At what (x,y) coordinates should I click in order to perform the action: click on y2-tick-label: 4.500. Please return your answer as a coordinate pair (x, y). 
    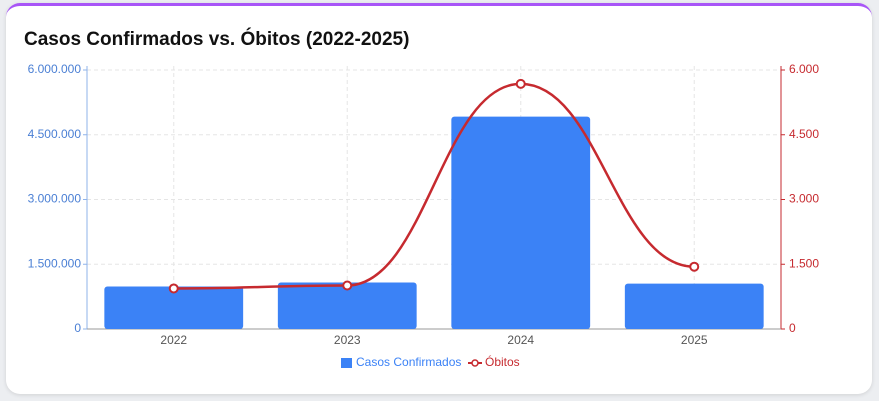
    Looking at the image, I should click on (804, 134).